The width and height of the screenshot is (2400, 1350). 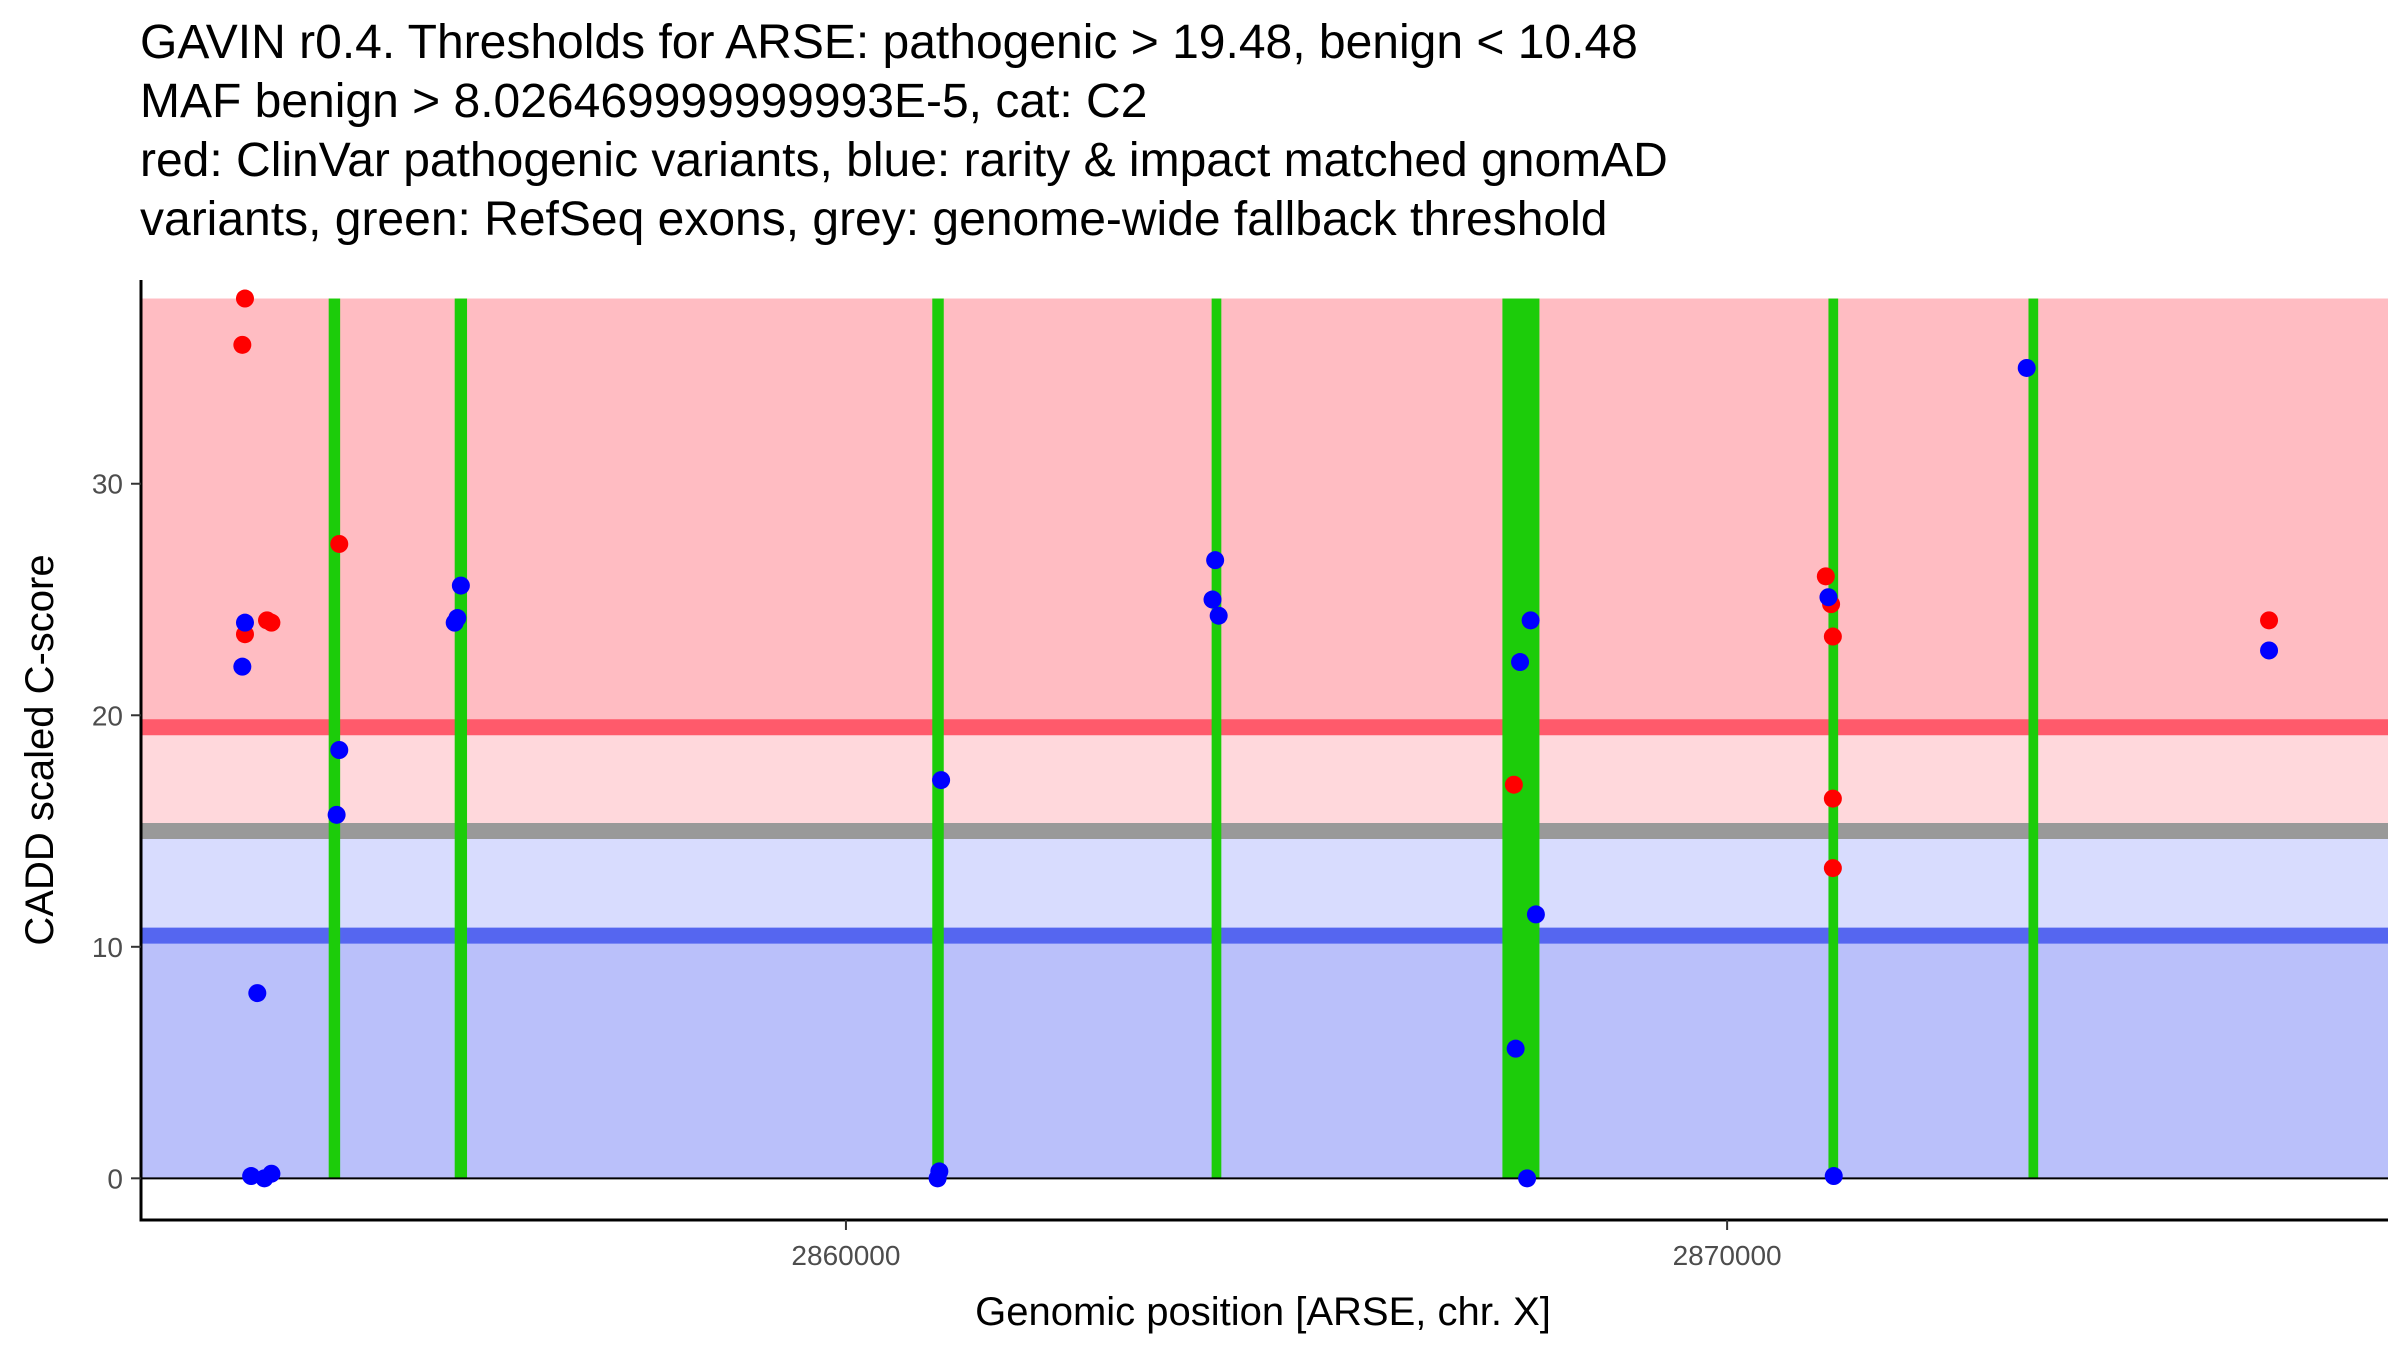 What do you see at coordinates (845, 1255) in the screenshot?
I see `x-tick-label: 2860000` at bounding box center [845, 1255].